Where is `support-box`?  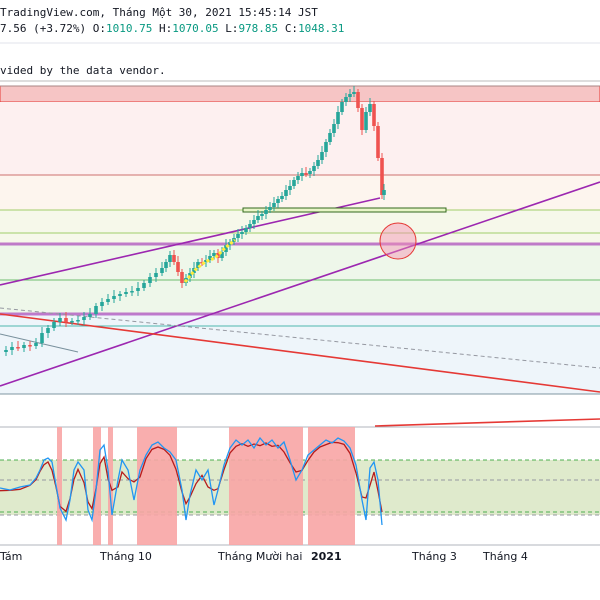
support-box is located at coordinates (344, 210).